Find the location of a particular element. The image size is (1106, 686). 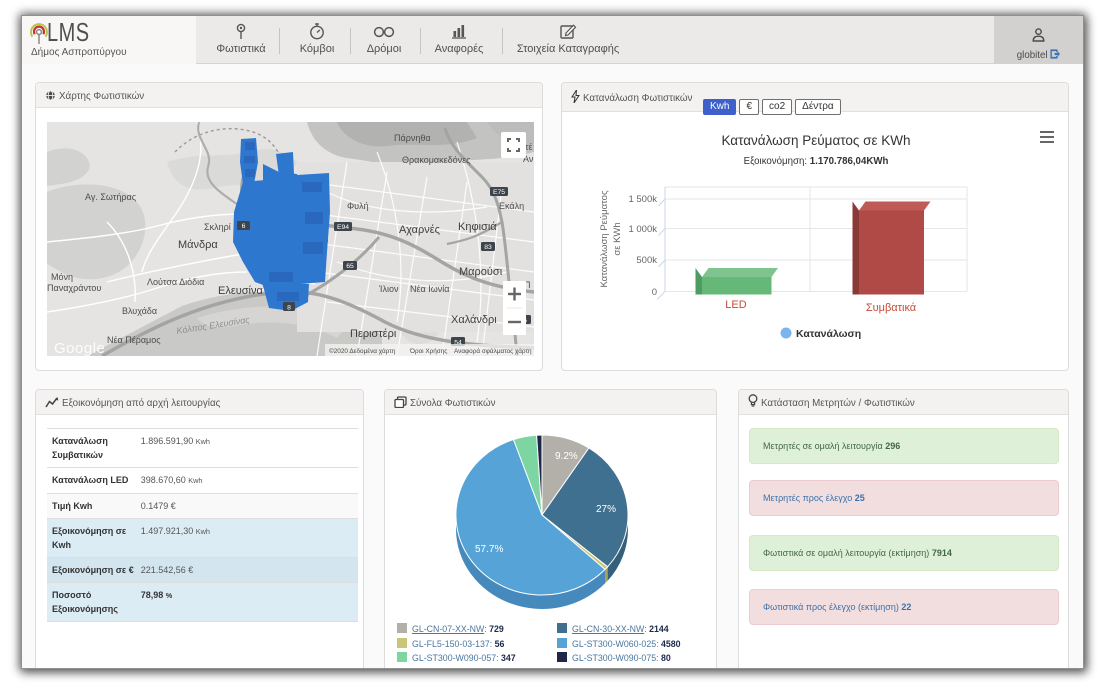

svg-text: 6 is located at coordinates (244, 226).